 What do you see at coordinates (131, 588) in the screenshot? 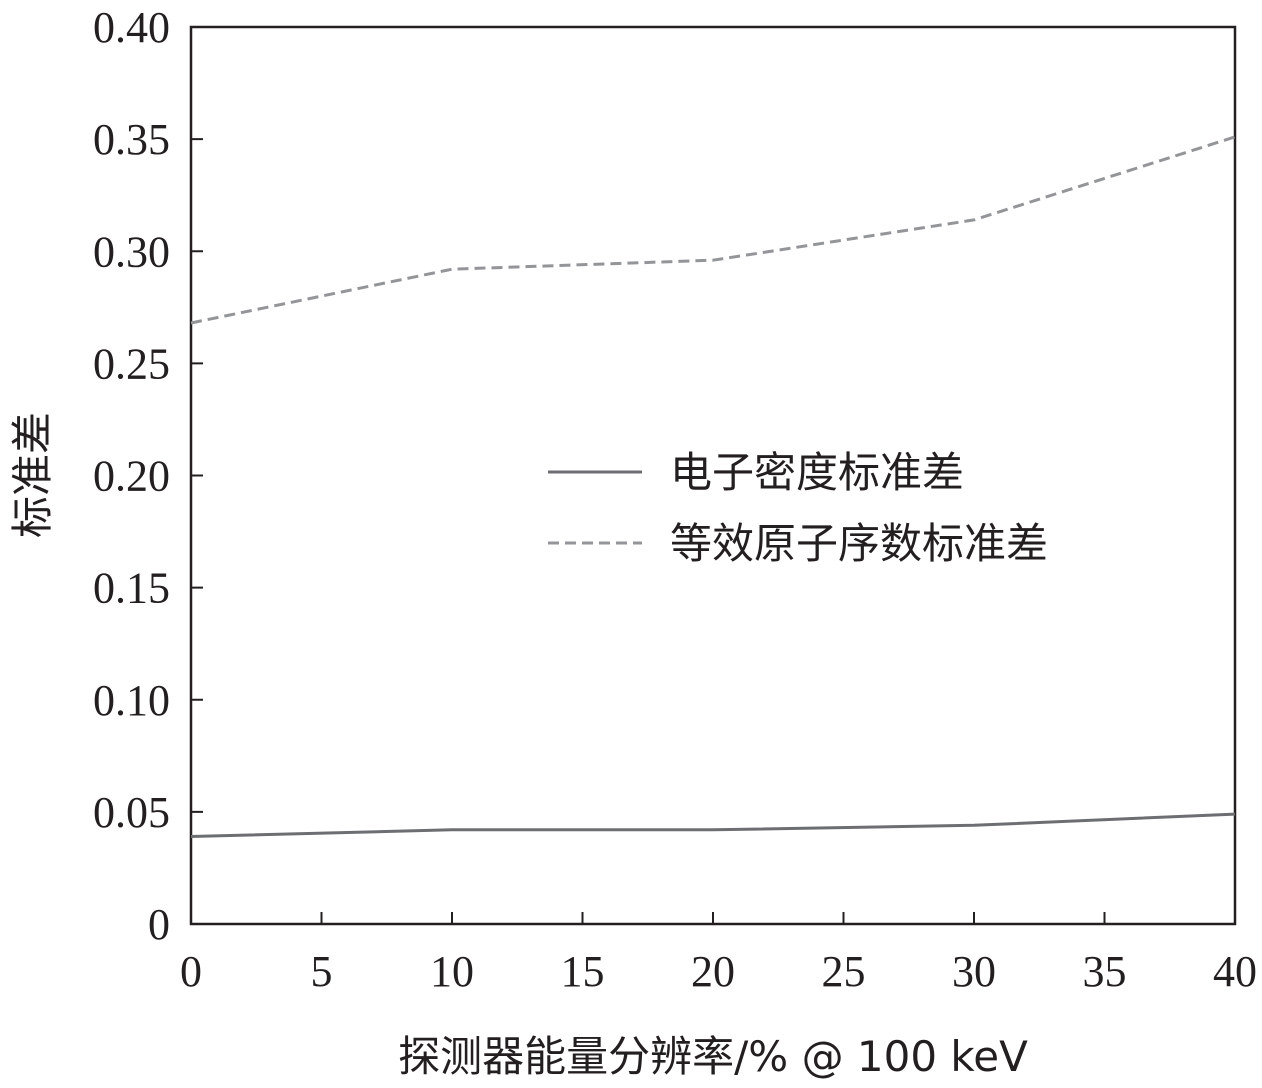
I see `y-tick-label: 0.15` at bounding box center [131, 588].